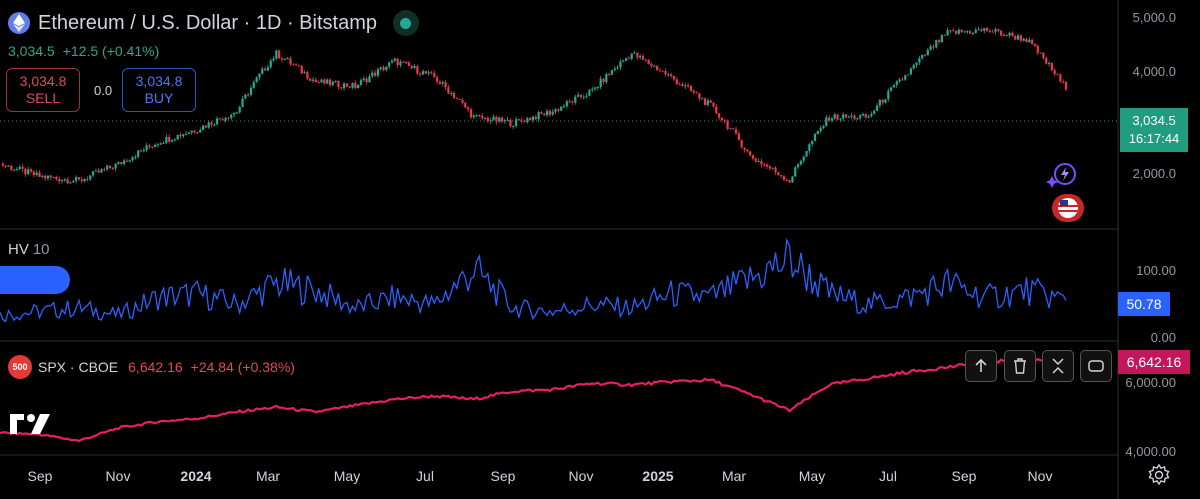 Image resolution: width=1200 pixels, height=499 pixels. I want to click on collapse-pane-button, so click(1058, 366).